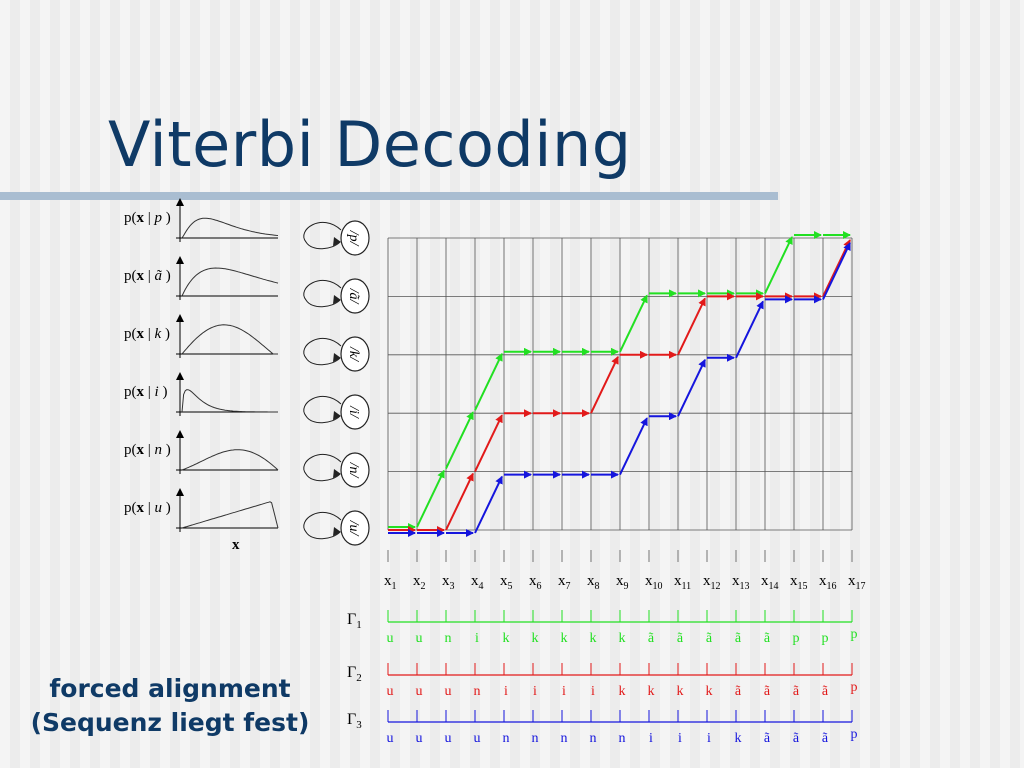  What do you see at coordinates (448, 582) in the screenshot?
I see `frame-label: x3` at bounding box center [448, 582].